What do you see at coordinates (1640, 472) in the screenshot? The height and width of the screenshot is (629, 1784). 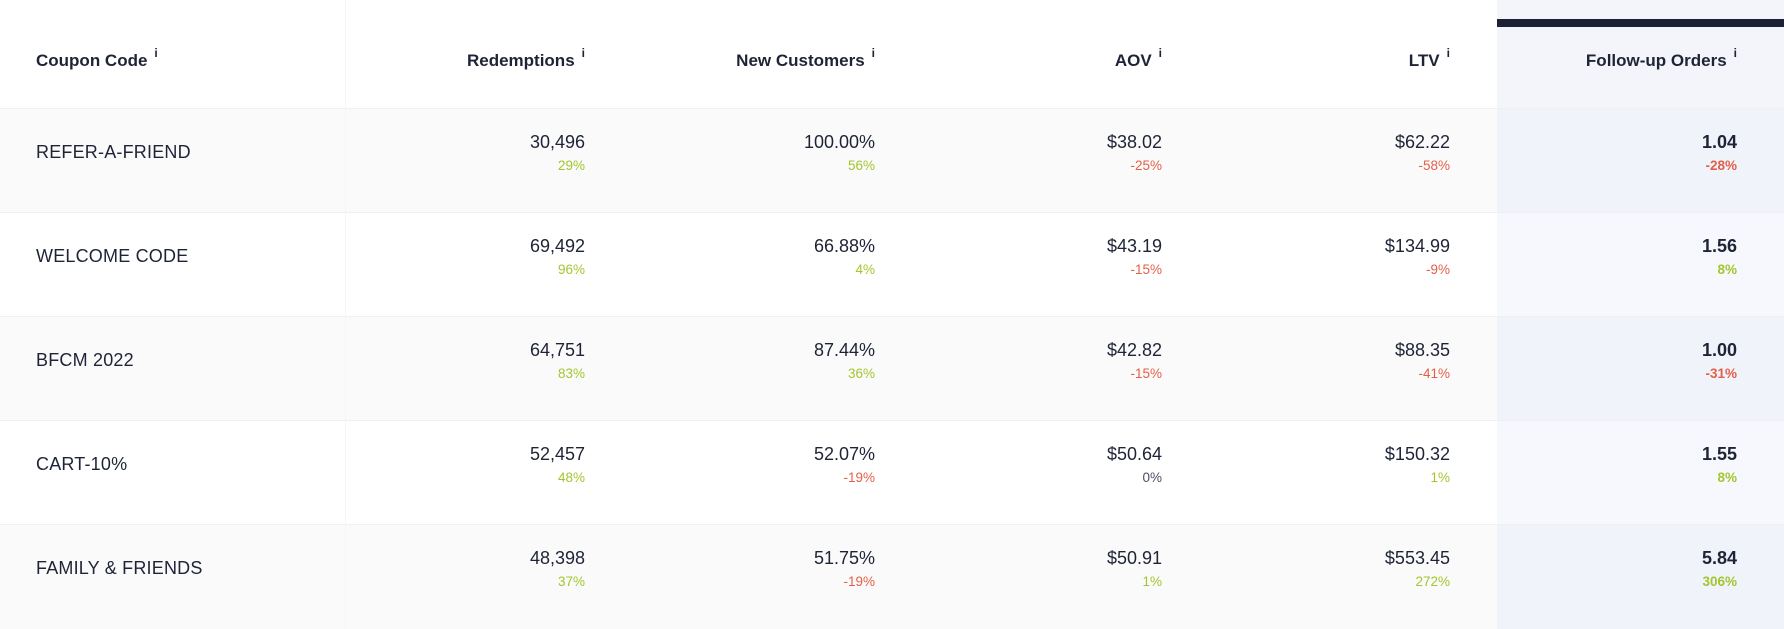 I see `follow-up-orders-cell: 1.55 8%` at bounding box center [1640, 472].